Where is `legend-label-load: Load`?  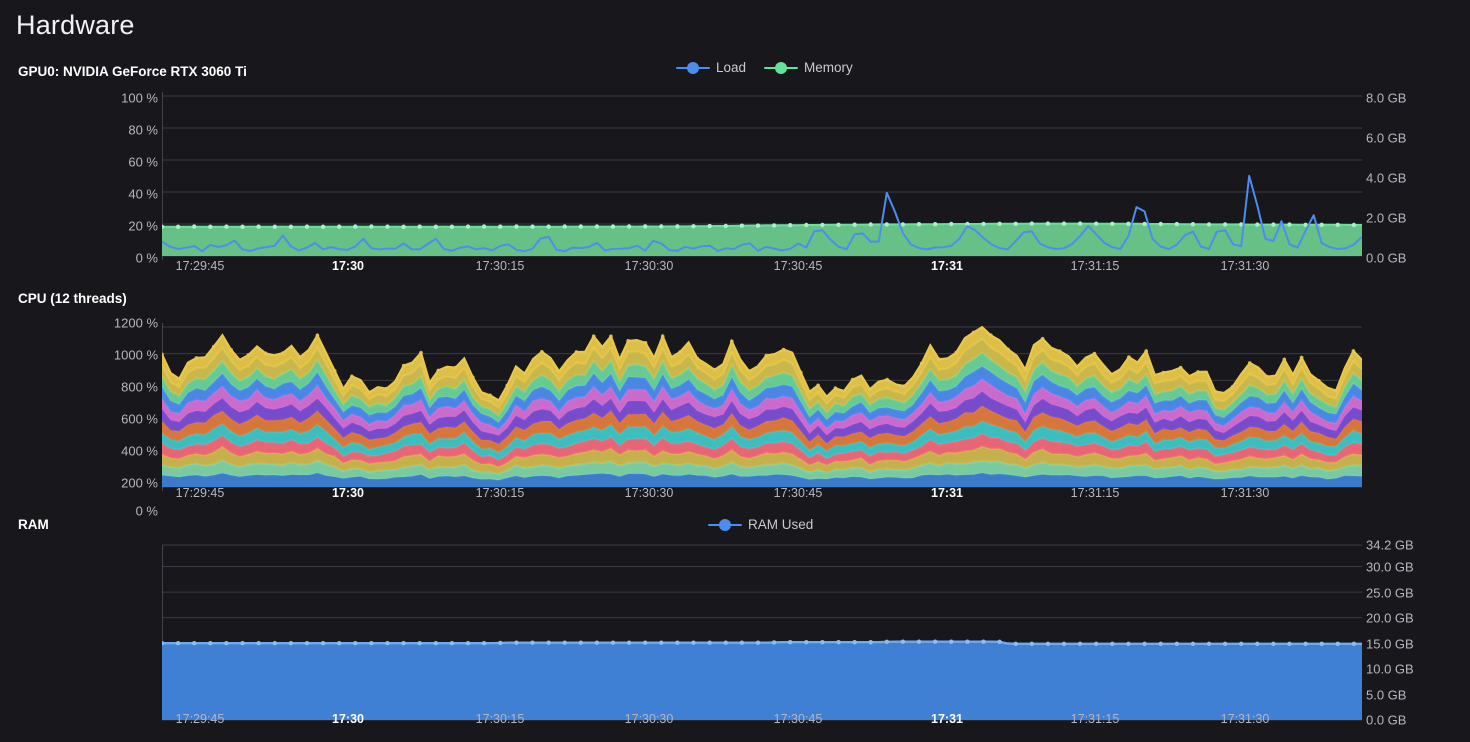
legend-label-load: Load is located at coordinates (731, 67).